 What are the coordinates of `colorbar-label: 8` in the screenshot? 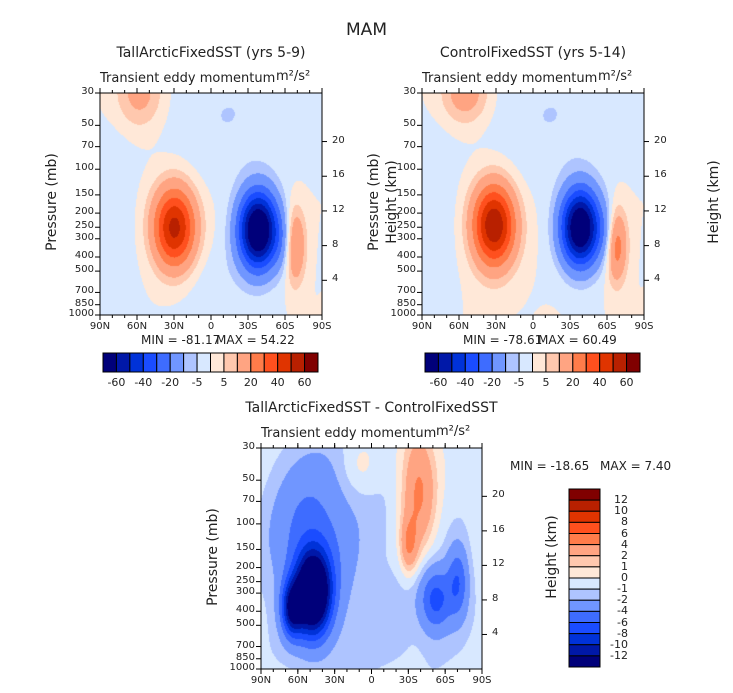 It's located at (624, 522).